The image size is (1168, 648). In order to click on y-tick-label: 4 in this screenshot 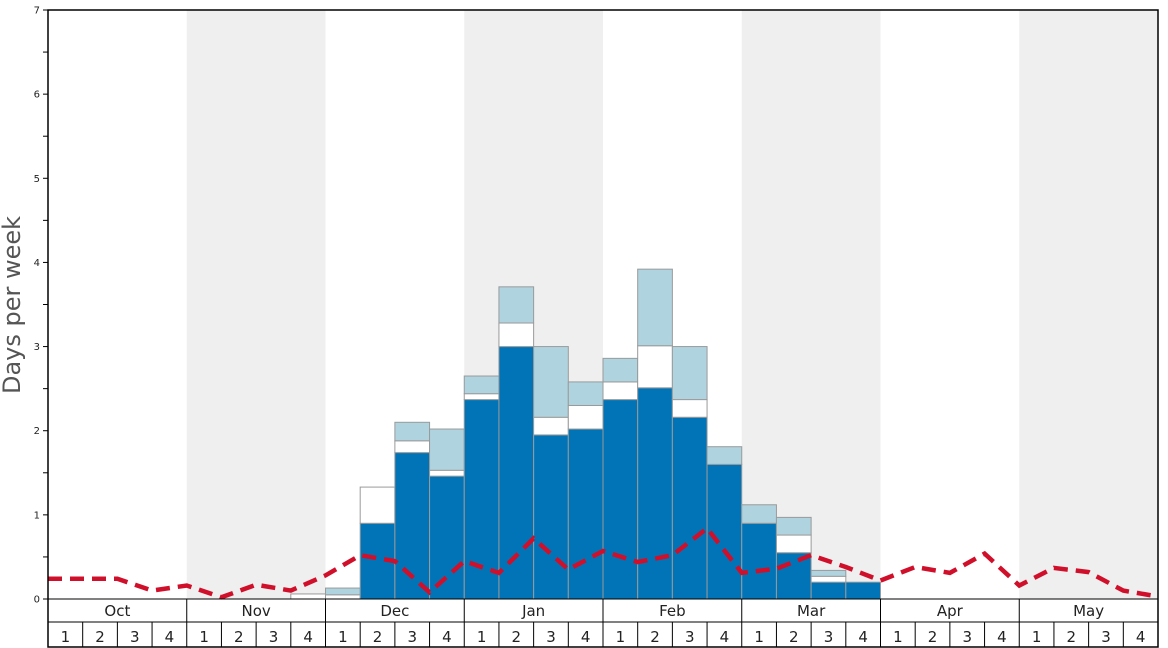, I will do `click(37, 263)`.